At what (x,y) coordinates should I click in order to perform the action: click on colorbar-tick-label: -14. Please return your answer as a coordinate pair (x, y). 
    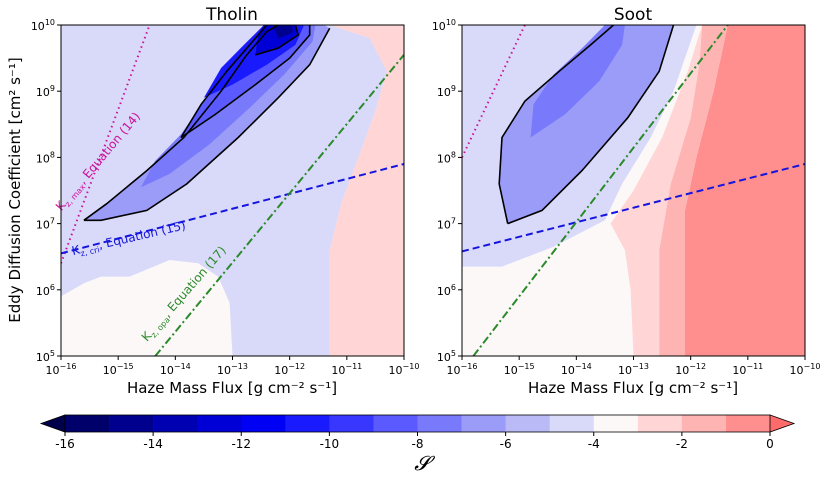
    Looking at the image, I should click on (153, 444).